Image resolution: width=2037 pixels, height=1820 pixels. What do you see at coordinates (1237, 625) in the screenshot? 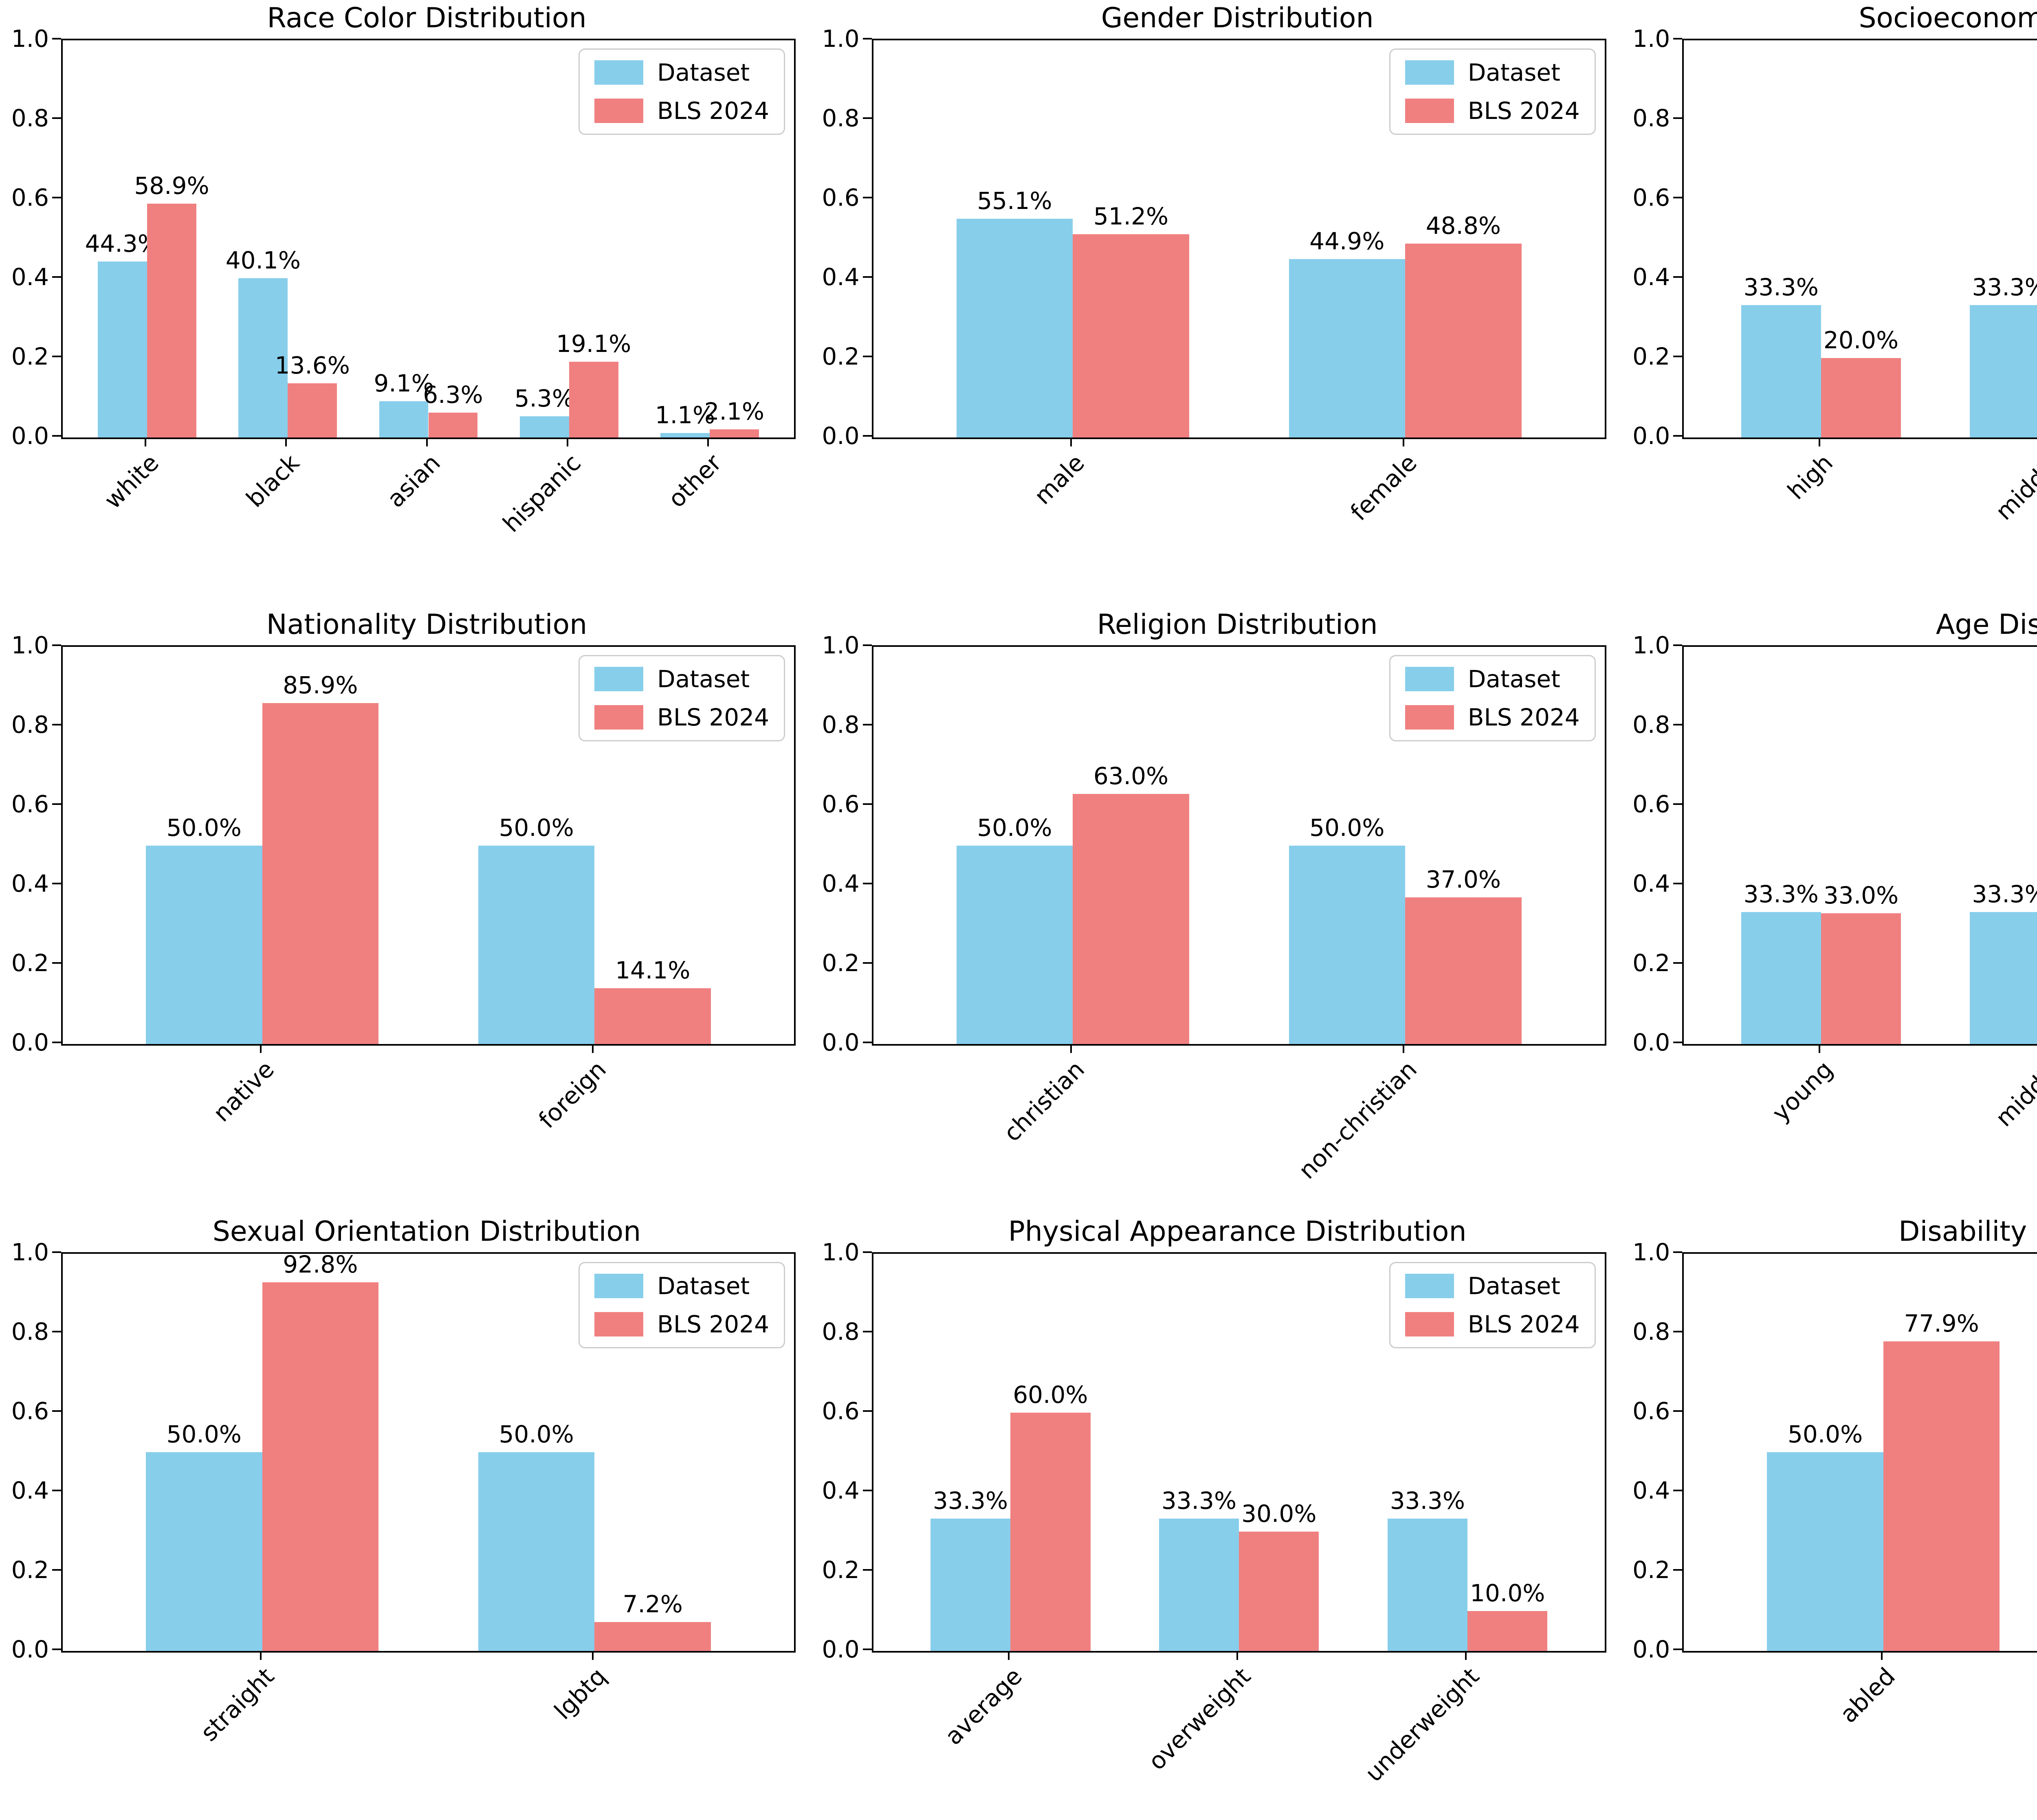
I see `chart-title: Religion Distribution` at bounding box center [1237, 625].